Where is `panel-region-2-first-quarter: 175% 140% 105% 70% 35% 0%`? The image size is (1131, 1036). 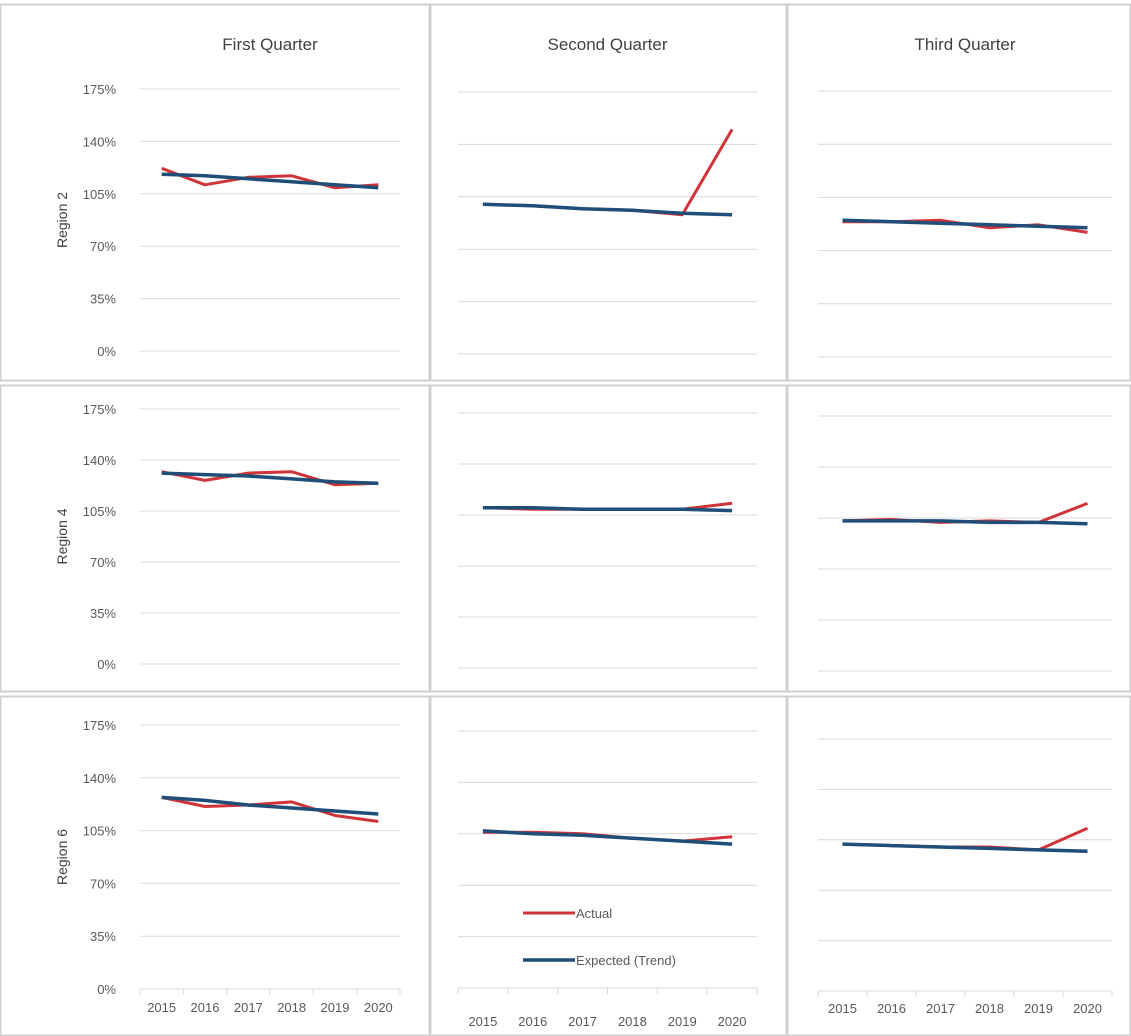 panel-region-2-first-quarter: 175% 140% 105% 70% 35% 0% is located at coordinates (241, 220).